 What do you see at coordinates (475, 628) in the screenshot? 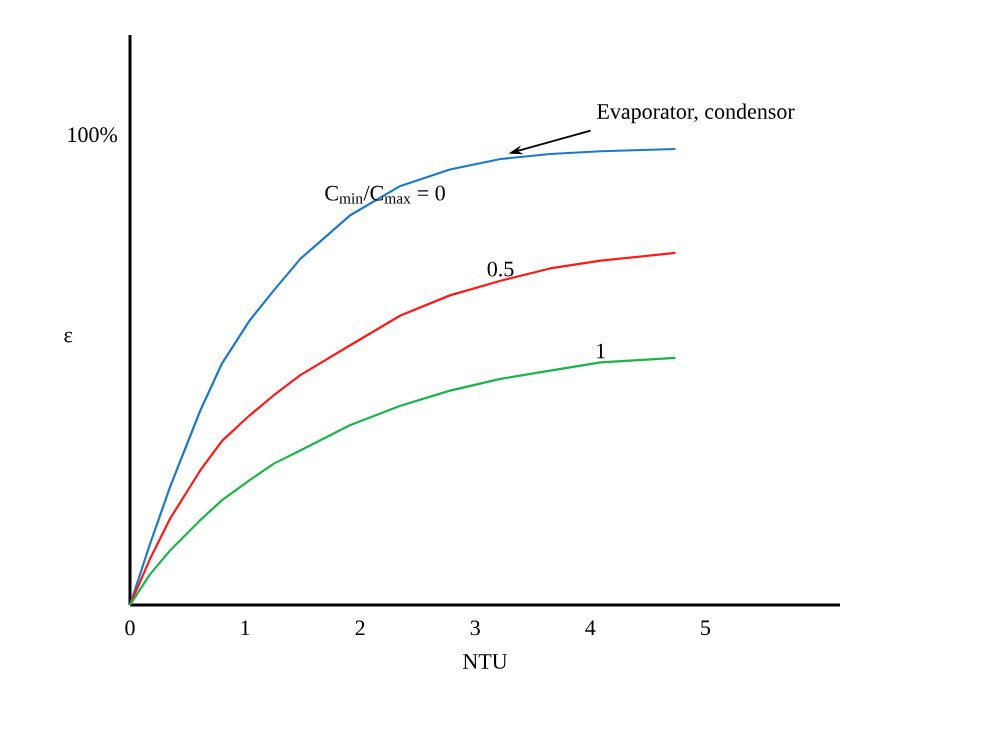
I see `x-tick-label: 3` at bounding box center [475, 628].